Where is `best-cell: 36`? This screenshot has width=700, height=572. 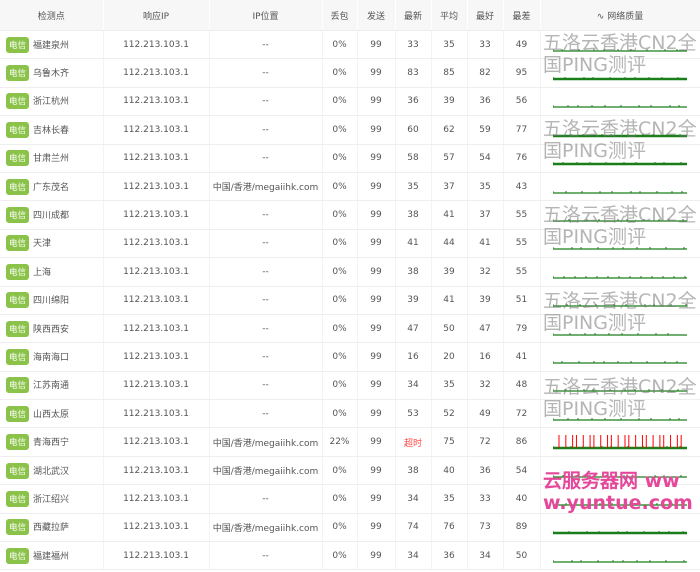 best-cell: 36 is located at coordinates (485, 471).